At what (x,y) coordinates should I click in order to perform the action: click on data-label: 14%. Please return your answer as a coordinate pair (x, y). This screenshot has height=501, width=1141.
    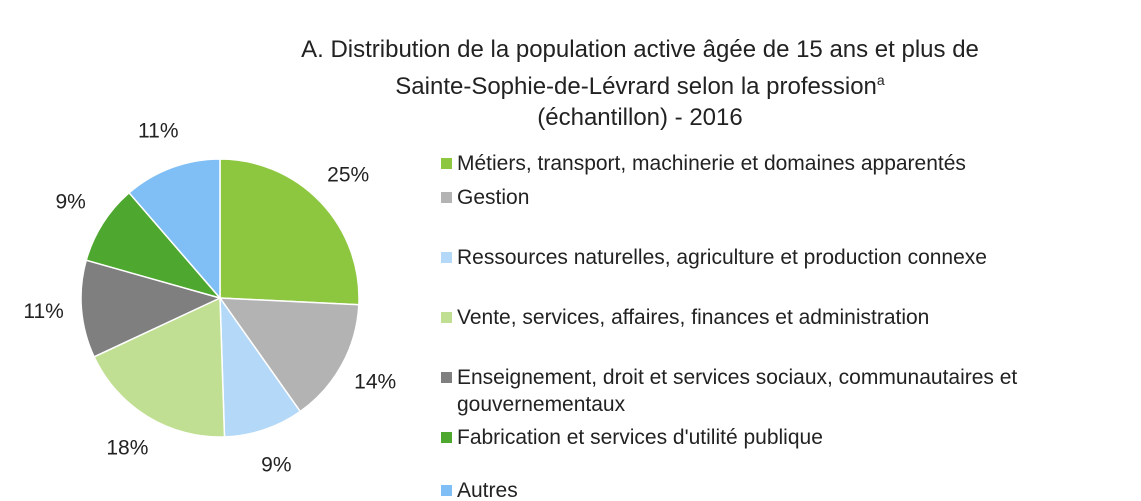
    Looking at the image, I should click on (375, 382).